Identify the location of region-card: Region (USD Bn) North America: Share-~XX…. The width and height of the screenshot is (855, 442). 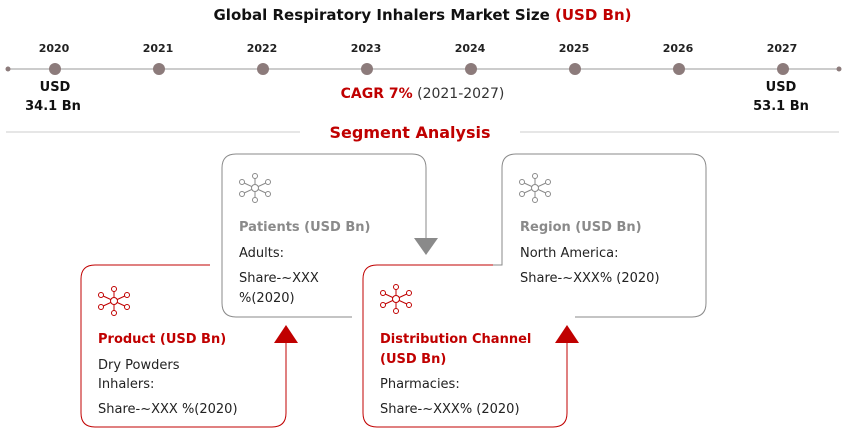
(604, 235).